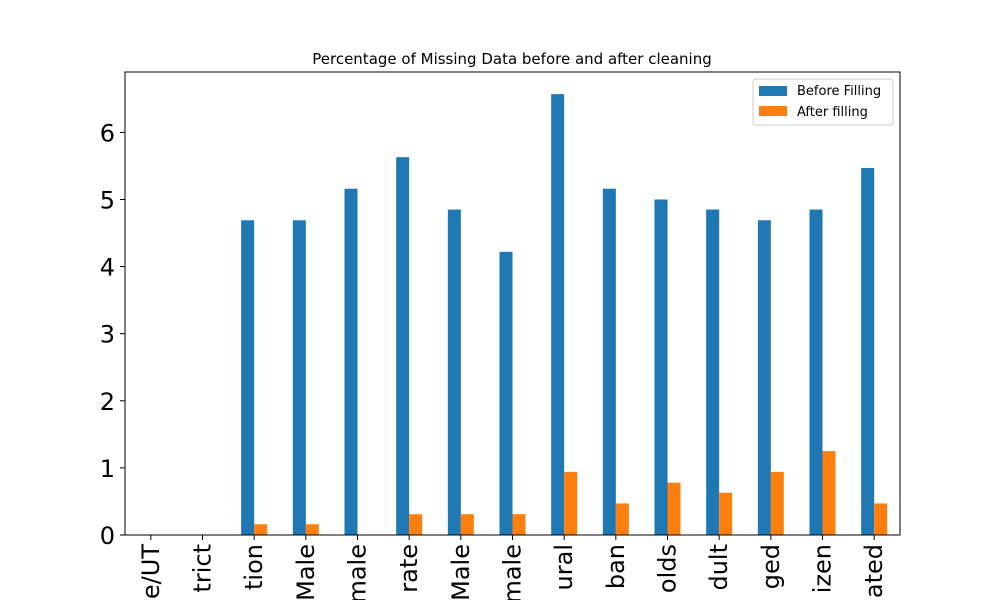 The image size is (1000, 600). Describe the element at coordinates (823, 568) in the screenshot. I see `x-tick-label: izen` at that location.